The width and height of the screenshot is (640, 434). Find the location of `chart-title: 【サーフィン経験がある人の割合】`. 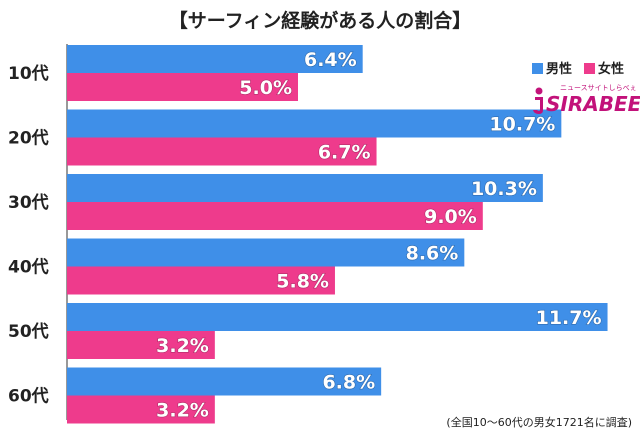

chart-title: 【サーフィン経験がある人の割合】 is located at coordinates (320, 20).